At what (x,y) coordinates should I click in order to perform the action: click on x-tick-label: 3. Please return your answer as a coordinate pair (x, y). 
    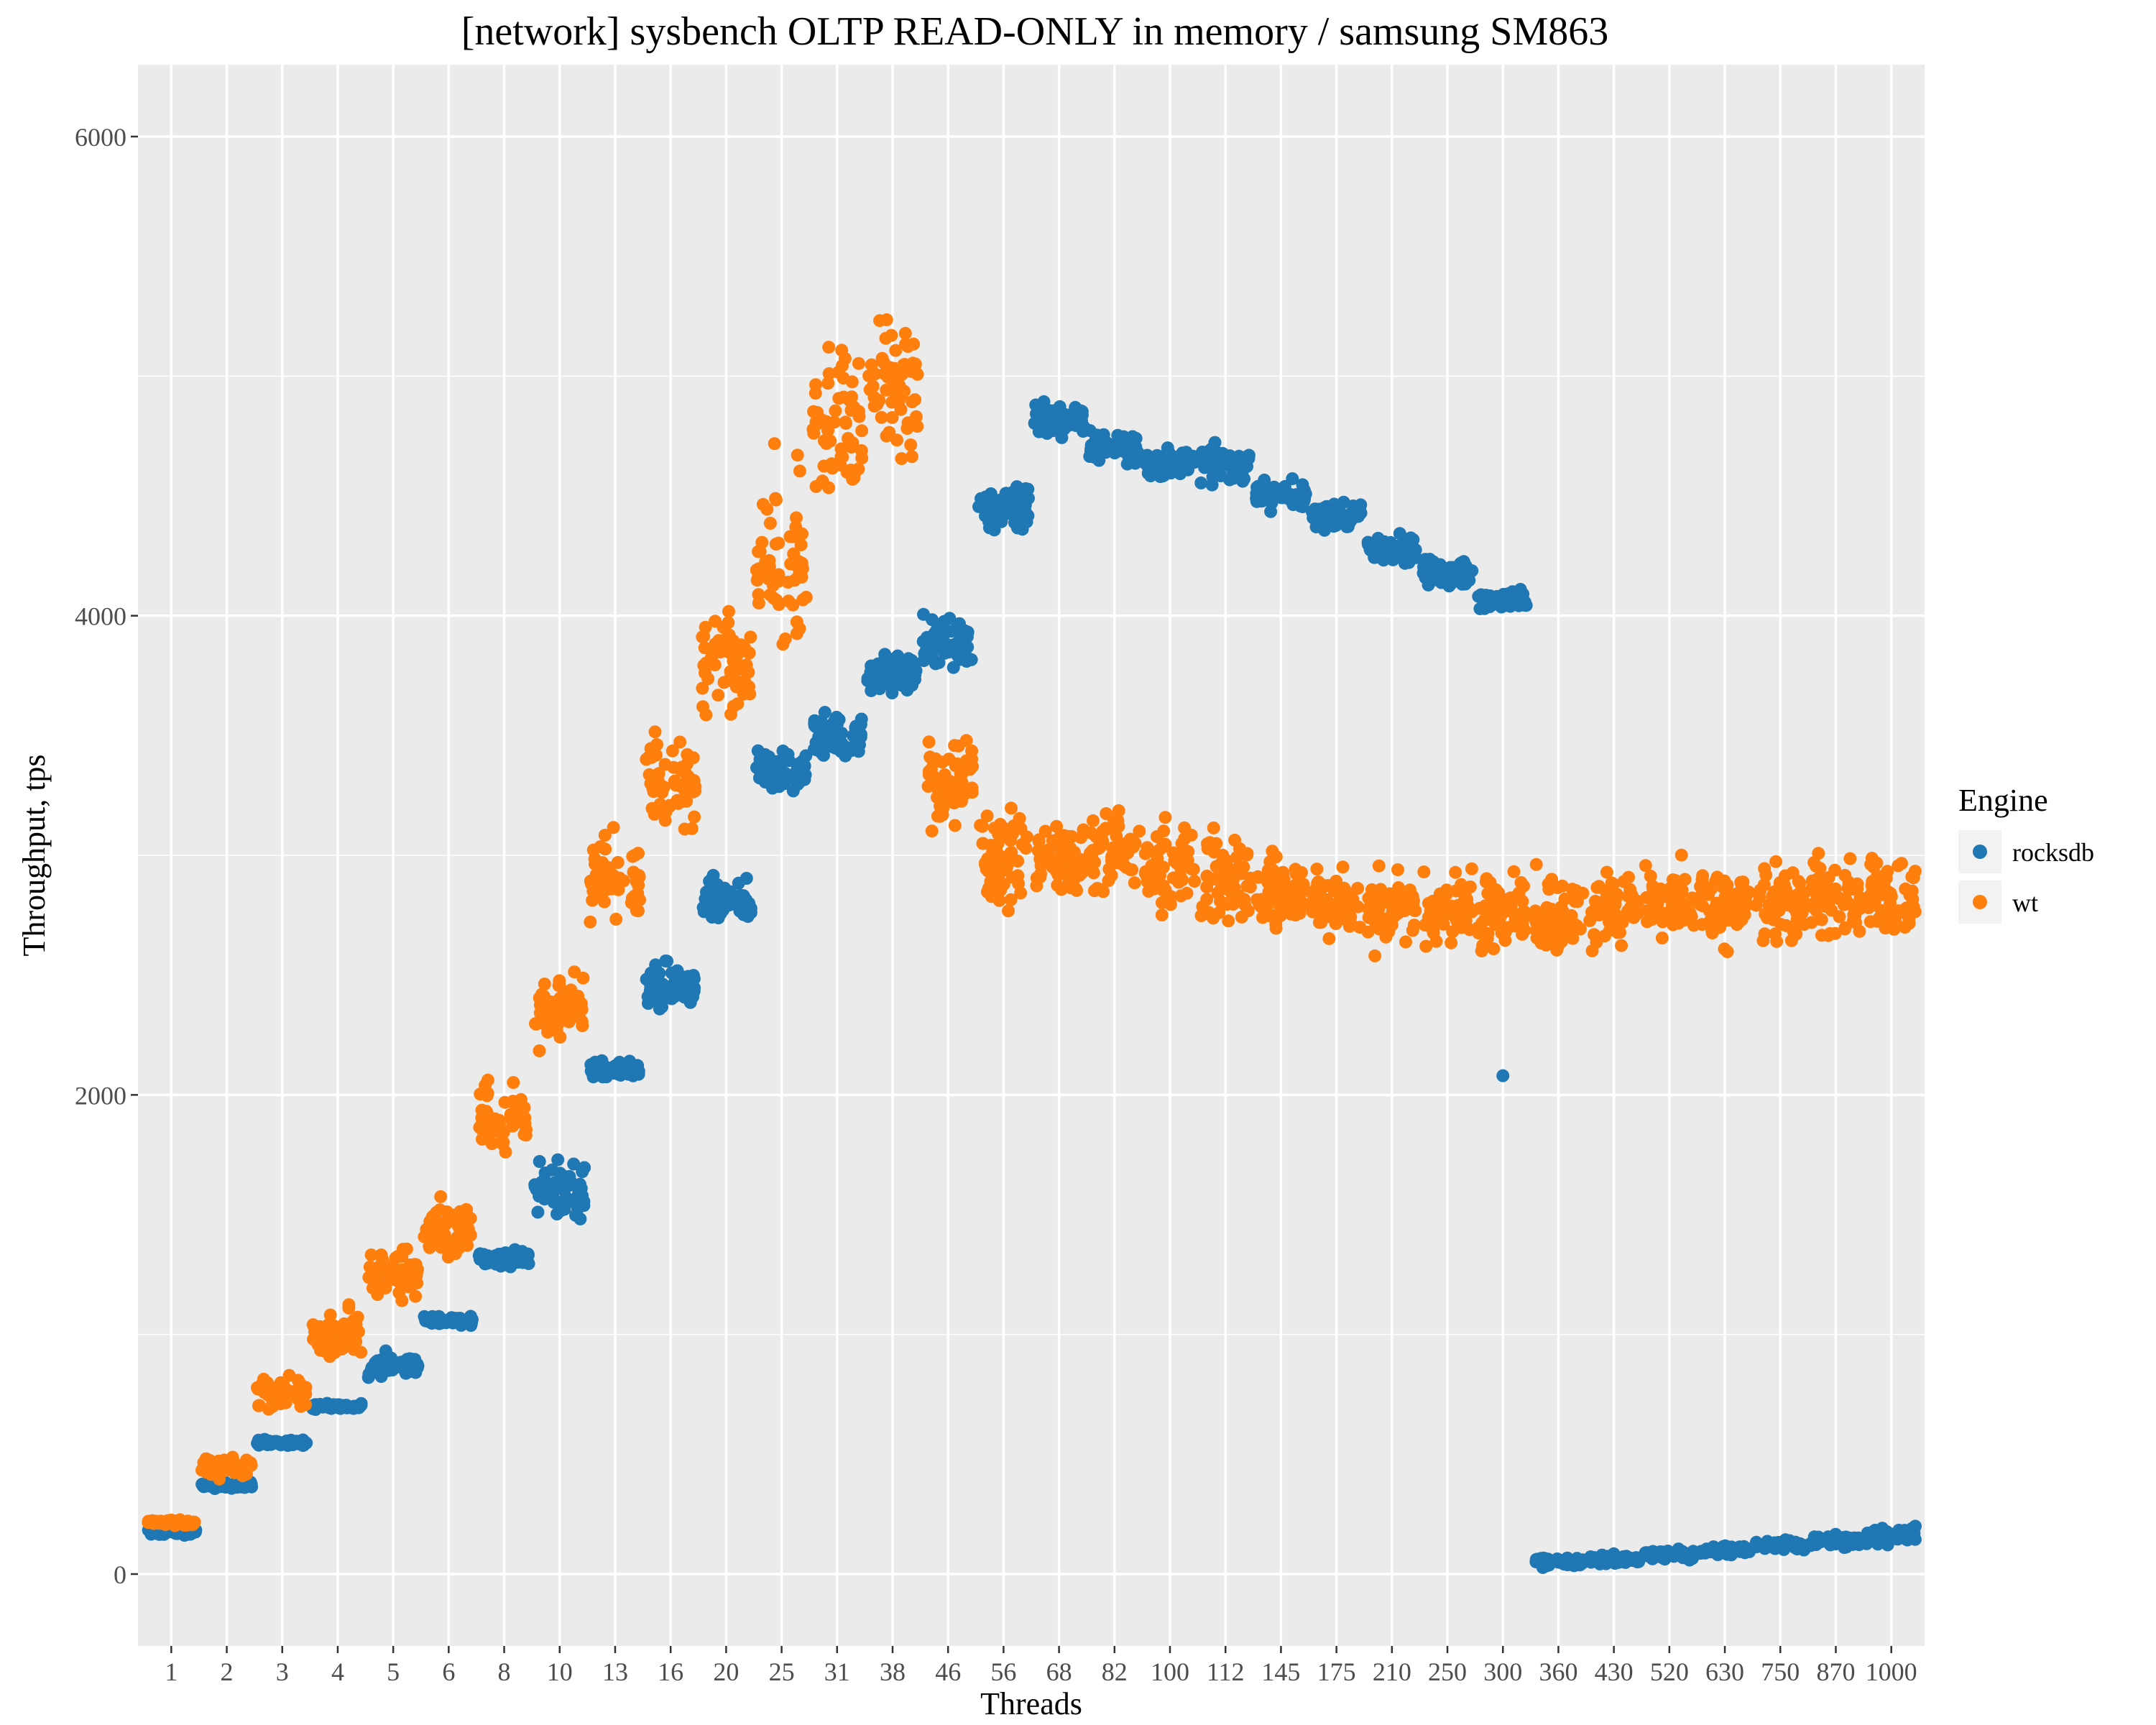
    Looking at the image, I should click on (282, 1671).